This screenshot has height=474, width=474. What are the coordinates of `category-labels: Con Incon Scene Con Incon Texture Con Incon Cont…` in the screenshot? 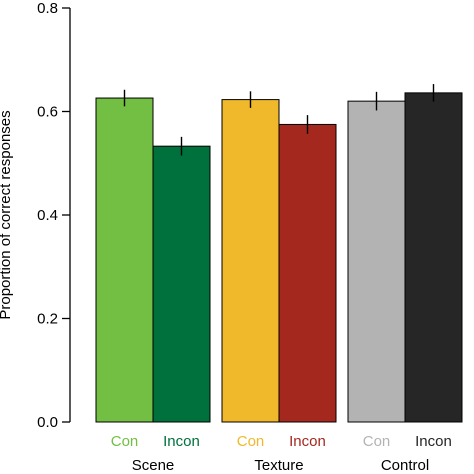 It's located at (281, 453).